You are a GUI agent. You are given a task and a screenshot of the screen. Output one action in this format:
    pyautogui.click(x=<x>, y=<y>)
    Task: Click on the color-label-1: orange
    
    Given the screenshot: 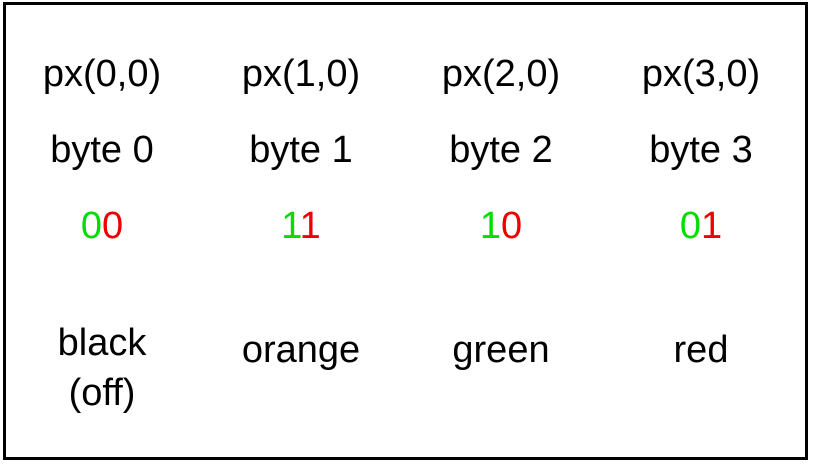 What is the action you would take?
    pyautogui.click(x=301, y=350)
    